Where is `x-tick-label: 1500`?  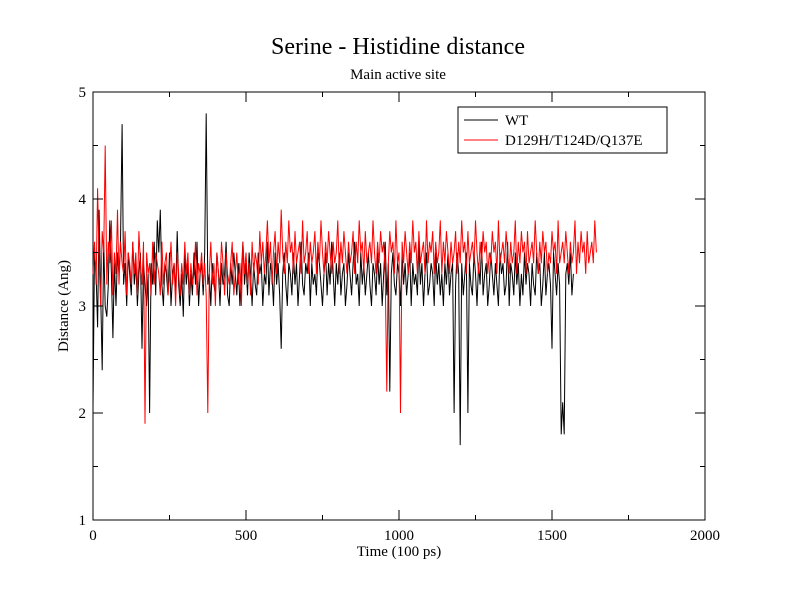
x-tick-label: 1500 is located at coordinates (552, 536).